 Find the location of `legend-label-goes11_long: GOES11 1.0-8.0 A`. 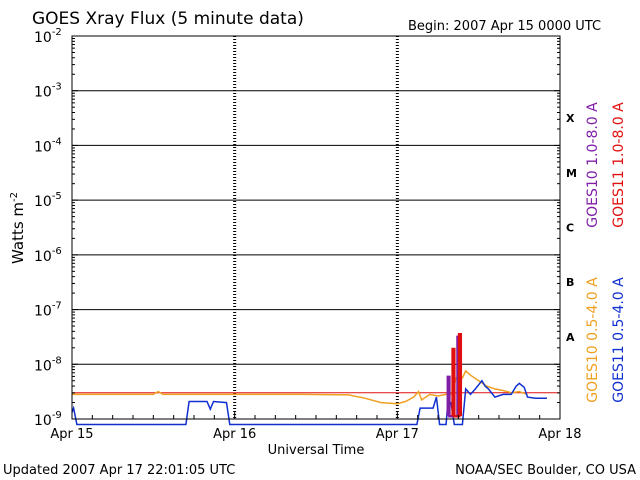

legend-label-goes11_long: GOES11 1.0-8.0 A is located at coordinates (619, 165).